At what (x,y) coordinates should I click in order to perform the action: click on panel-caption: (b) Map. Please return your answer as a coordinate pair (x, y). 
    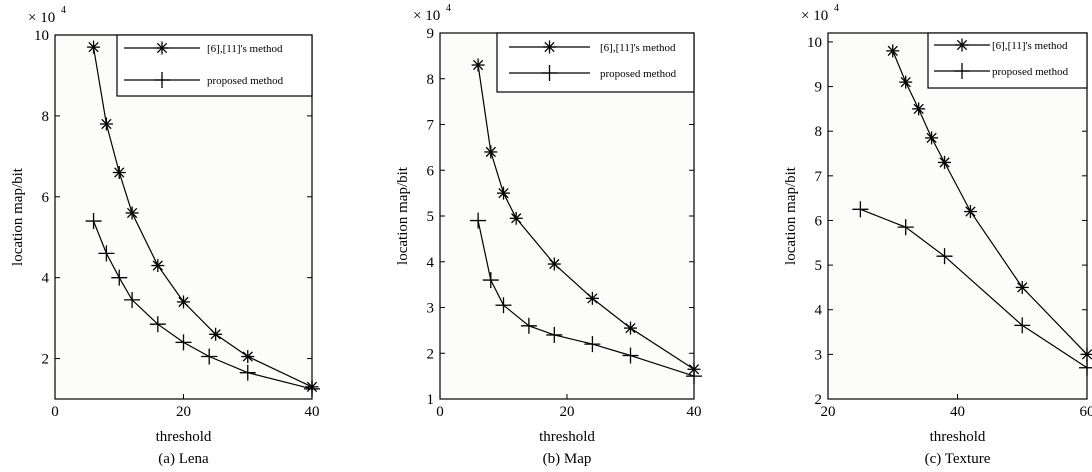
    Looking at the image, I should click on (567, 459).